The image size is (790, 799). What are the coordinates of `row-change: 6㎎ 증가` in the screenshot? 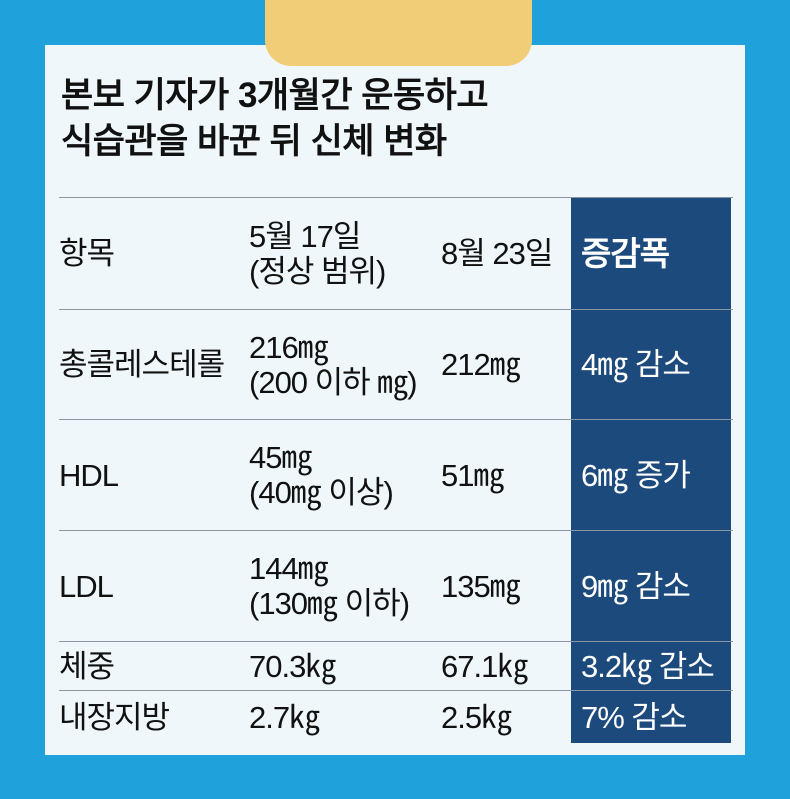 It's located at (636, 475).